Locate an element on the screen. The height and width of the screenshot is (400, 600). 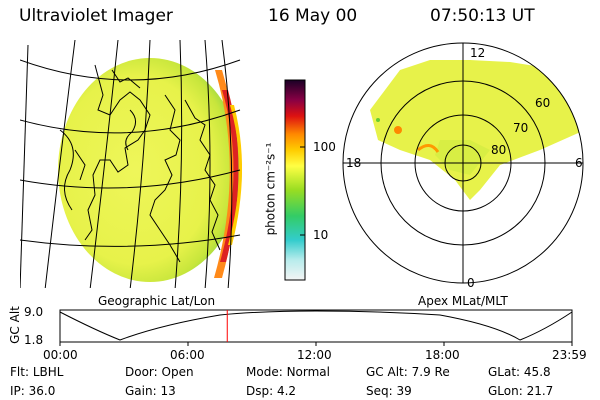
colorbar-tick-100: 100 is located at coordinates (324, 147).